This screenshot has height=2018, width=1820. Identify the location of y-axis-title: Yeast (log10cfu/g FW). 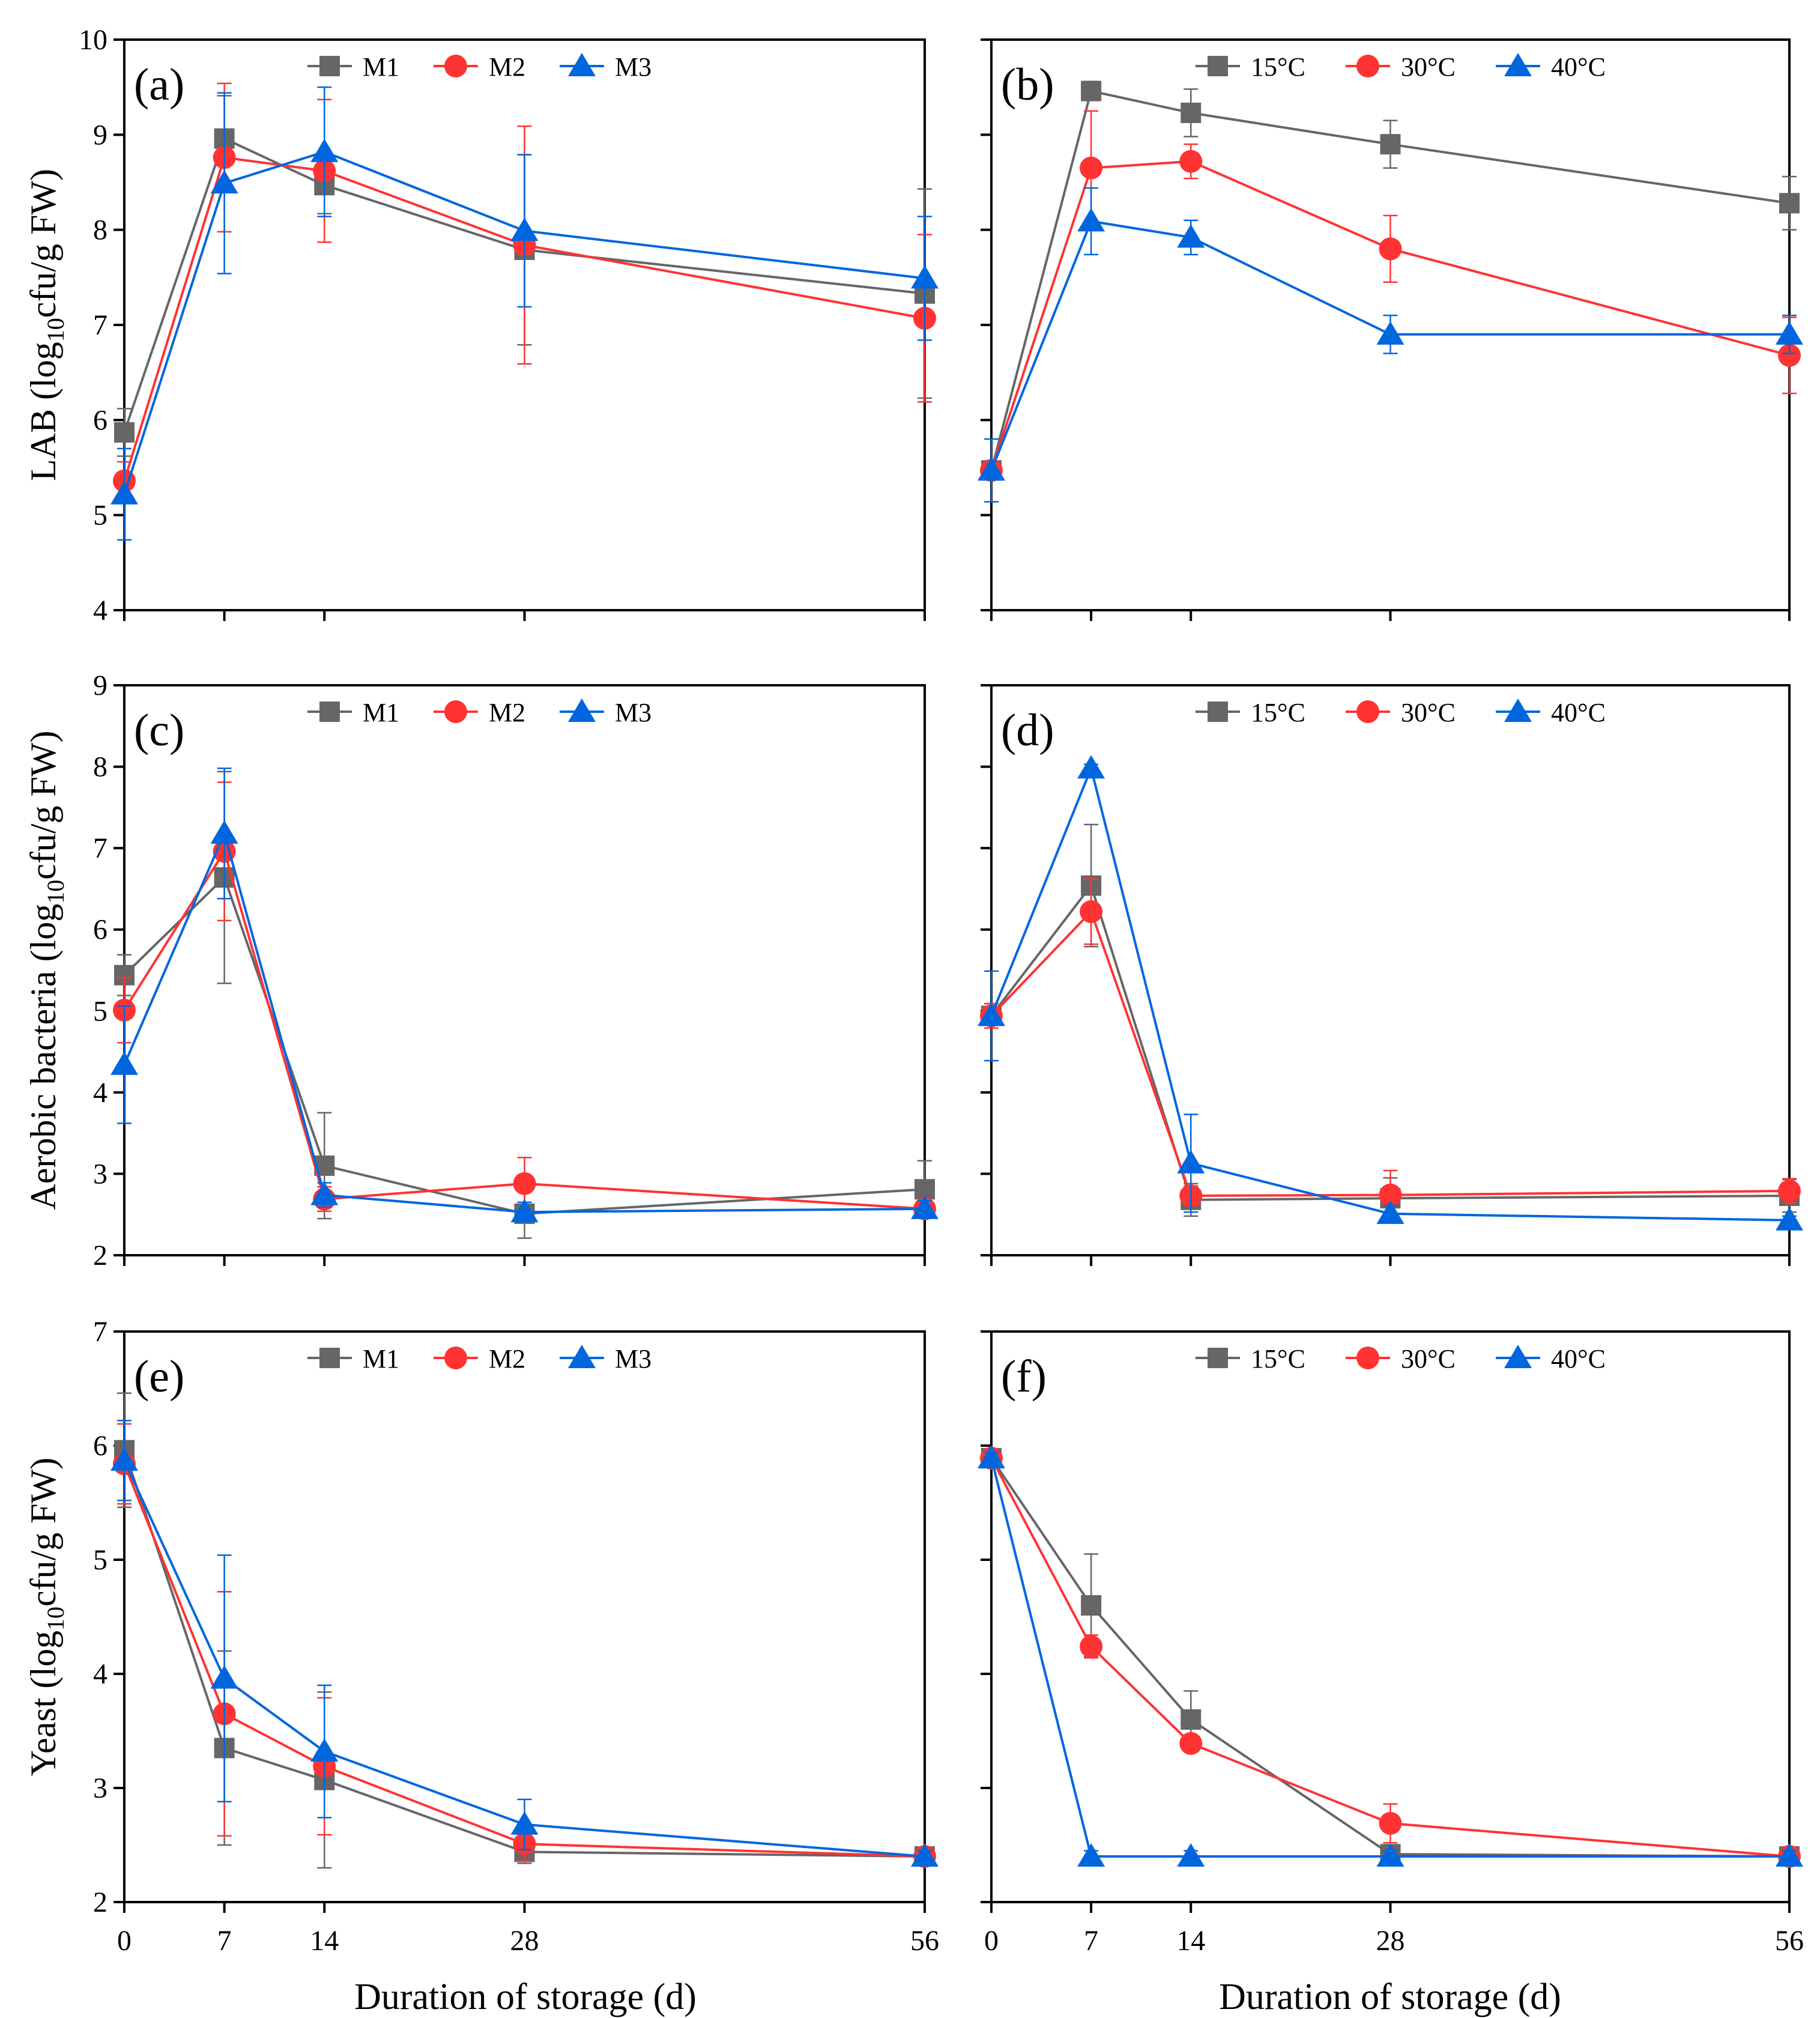
(46, 1617).